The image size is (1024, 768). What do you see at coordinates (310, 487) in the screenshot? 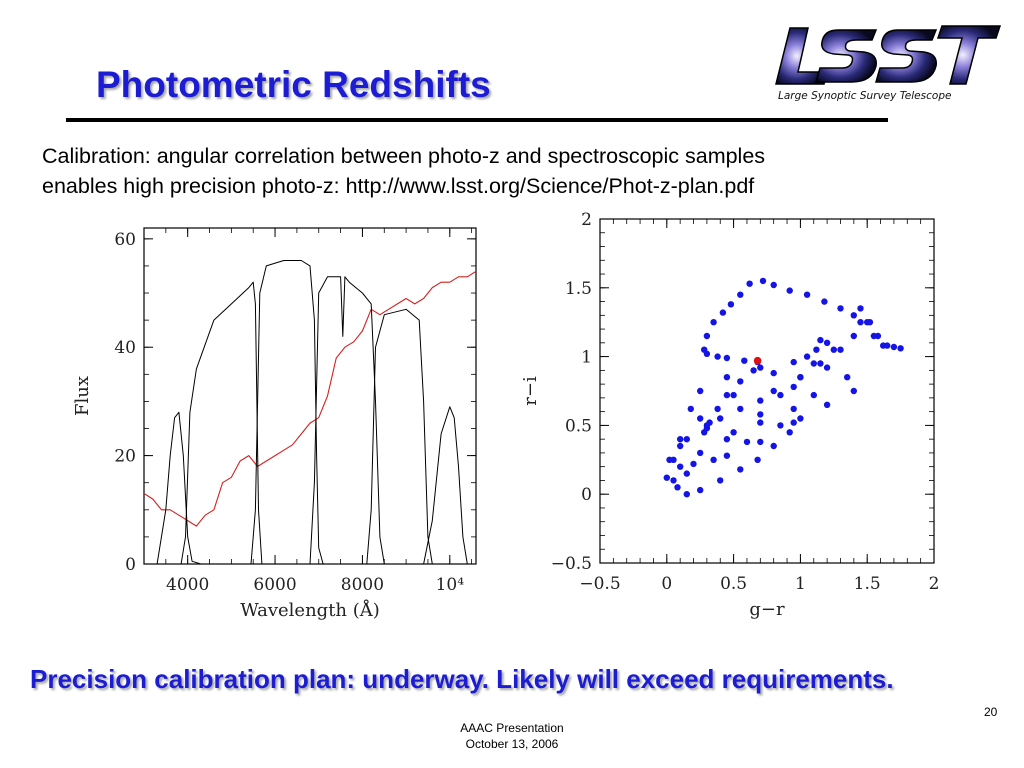
I see `filter-u-line` at bounding box center [310, 487].